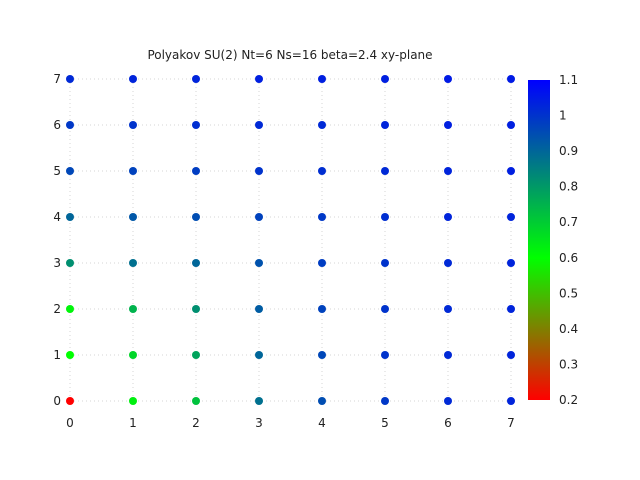  I want to click on y-tick-label: 2, so click(57, 309).